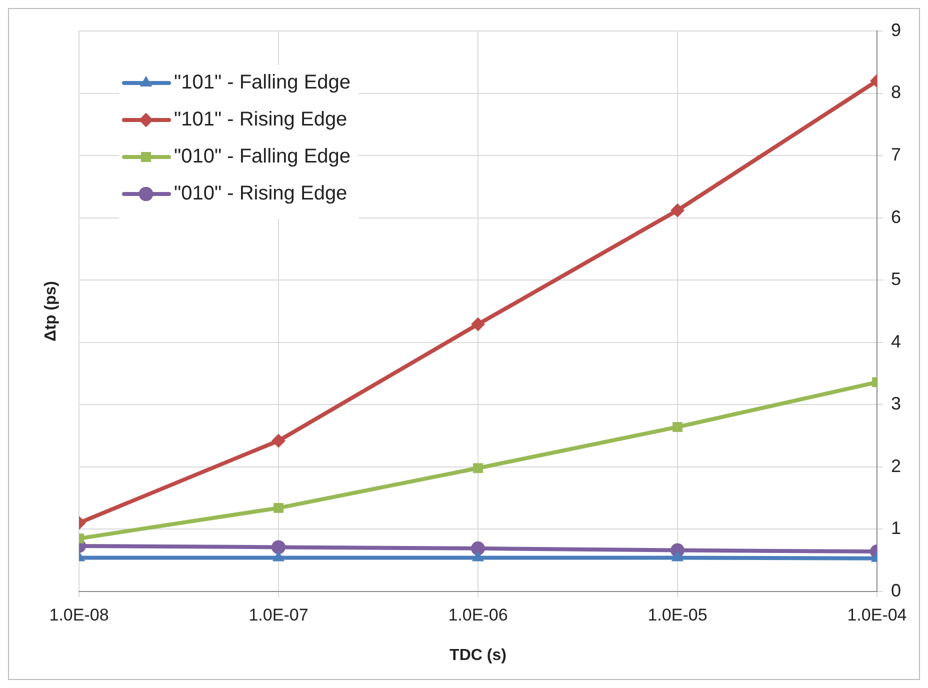 The image size is (928, 688). Describe the element at coordinates (877, 614) in the screenshot. I see `x-tick-label: 1.0E-04` at that location.